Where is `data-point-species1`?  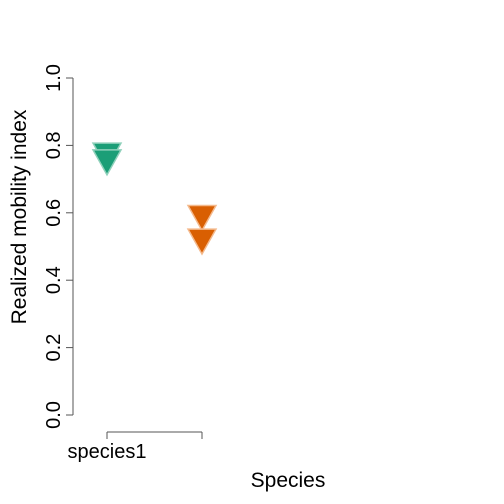 data-point-species1 is located at coordinates (107, 163).